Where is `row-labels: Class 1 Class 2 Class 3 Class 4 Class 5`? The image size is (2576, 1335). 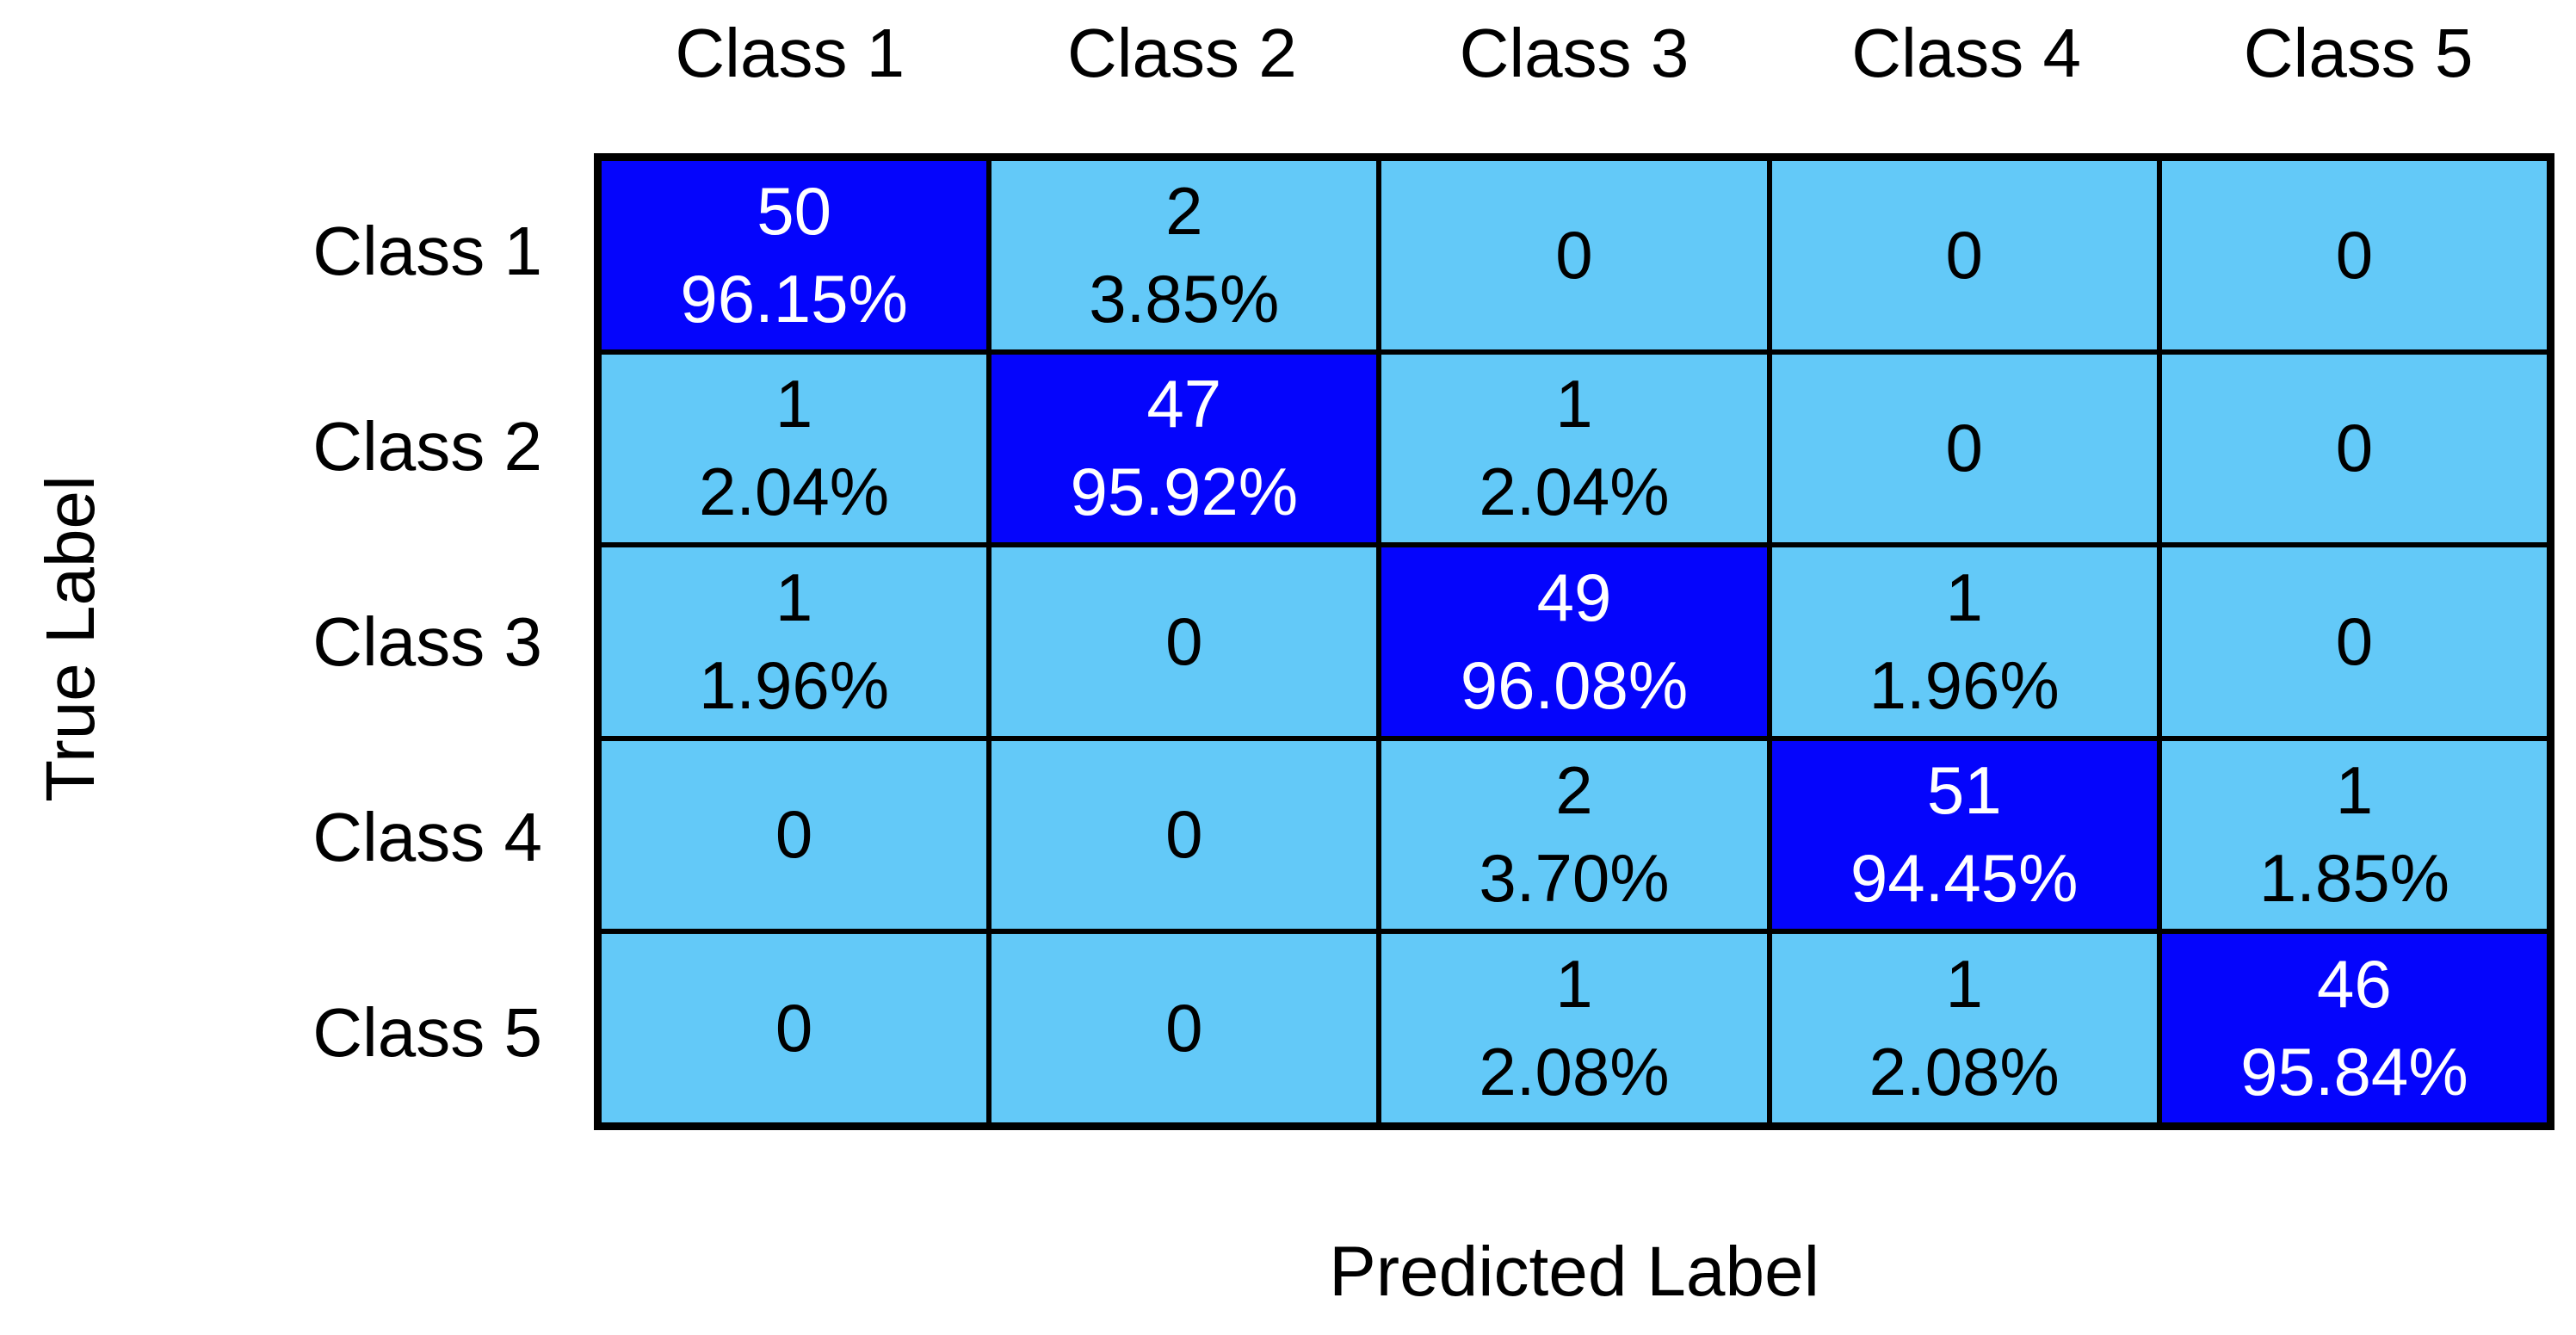 row-labels: Class 1 Class 2 Class 3 Class 4 Class 5 is located at coordinates (335, 641).